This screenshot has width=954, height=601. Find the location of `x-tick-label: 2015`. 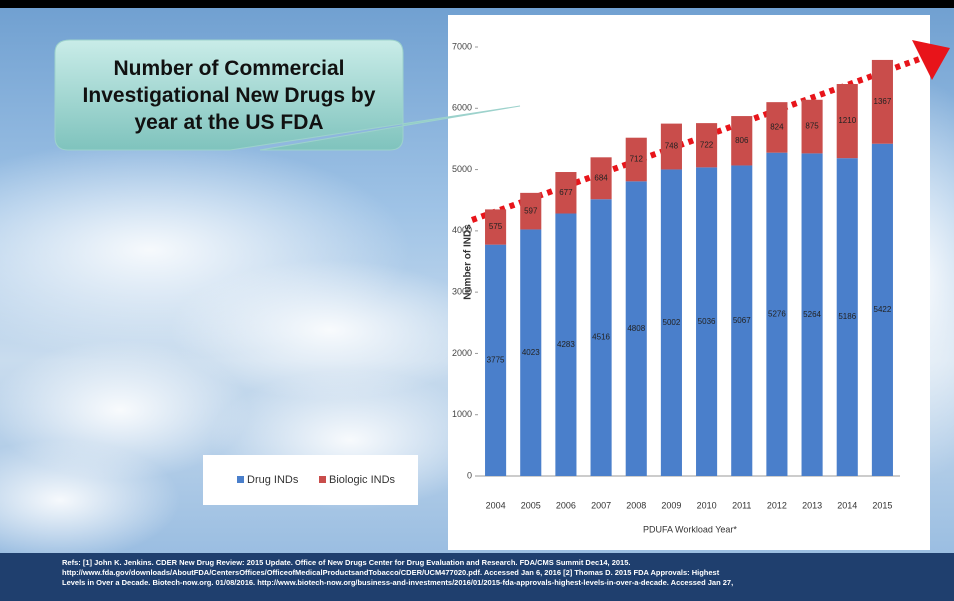

x-tick-label: 2015 is located at coordinates (882, 505).